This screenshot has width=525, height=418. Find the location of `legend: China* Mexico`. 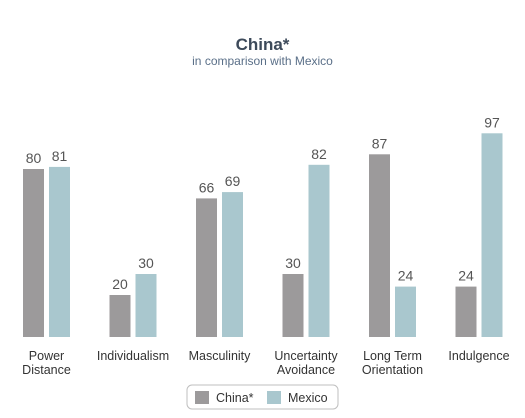

legend: China* Mexico is located at coordinates (262, 397).